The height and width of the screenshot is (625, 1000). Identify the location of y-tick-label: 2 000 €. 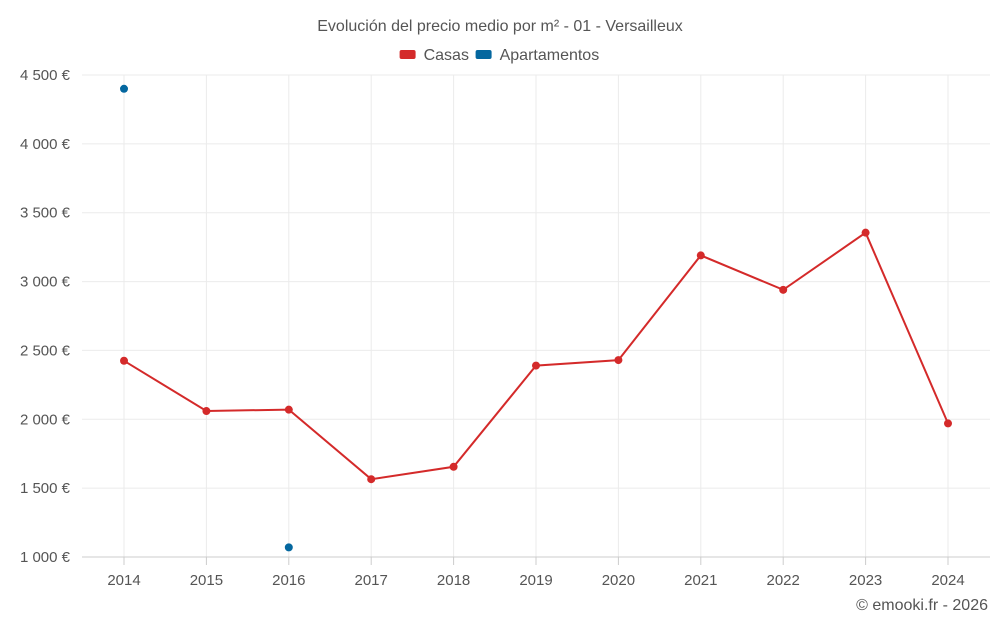
(45, 419).